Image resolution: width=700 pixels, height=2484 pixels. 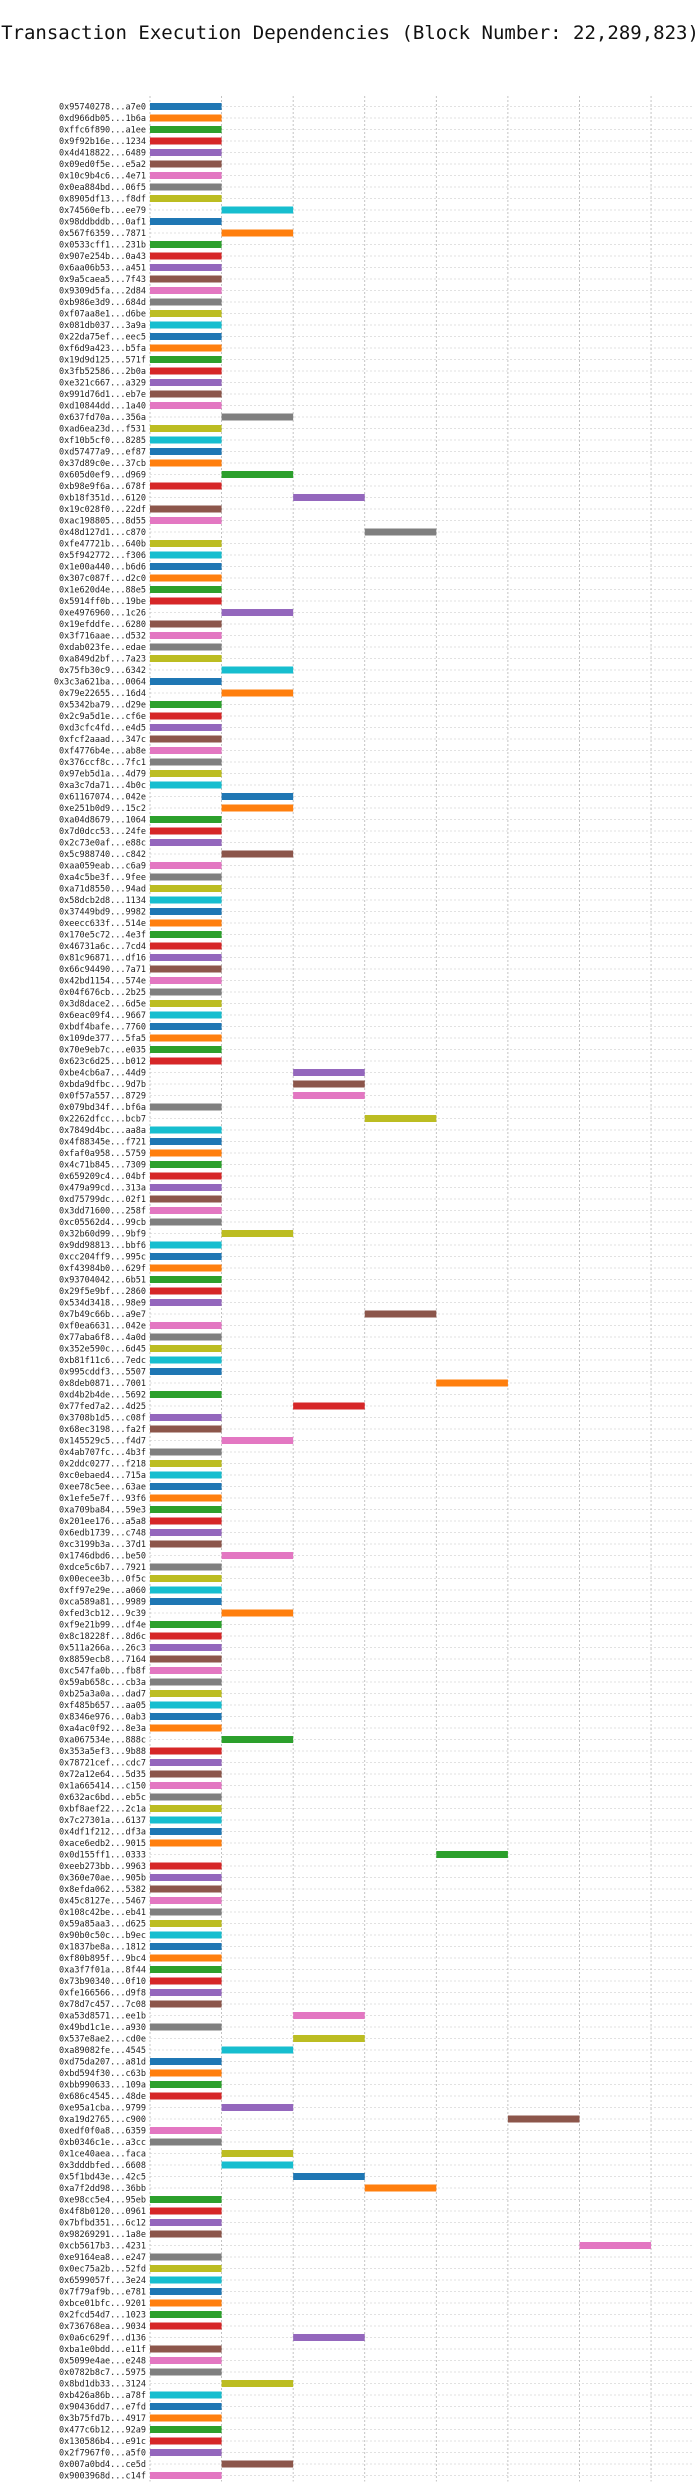 What do you see at coordinates (102, 1695) in the screenshot?
I see `y-tick-label: 0xb25a3a0a...dad7` at bounding box center [102, 1695].